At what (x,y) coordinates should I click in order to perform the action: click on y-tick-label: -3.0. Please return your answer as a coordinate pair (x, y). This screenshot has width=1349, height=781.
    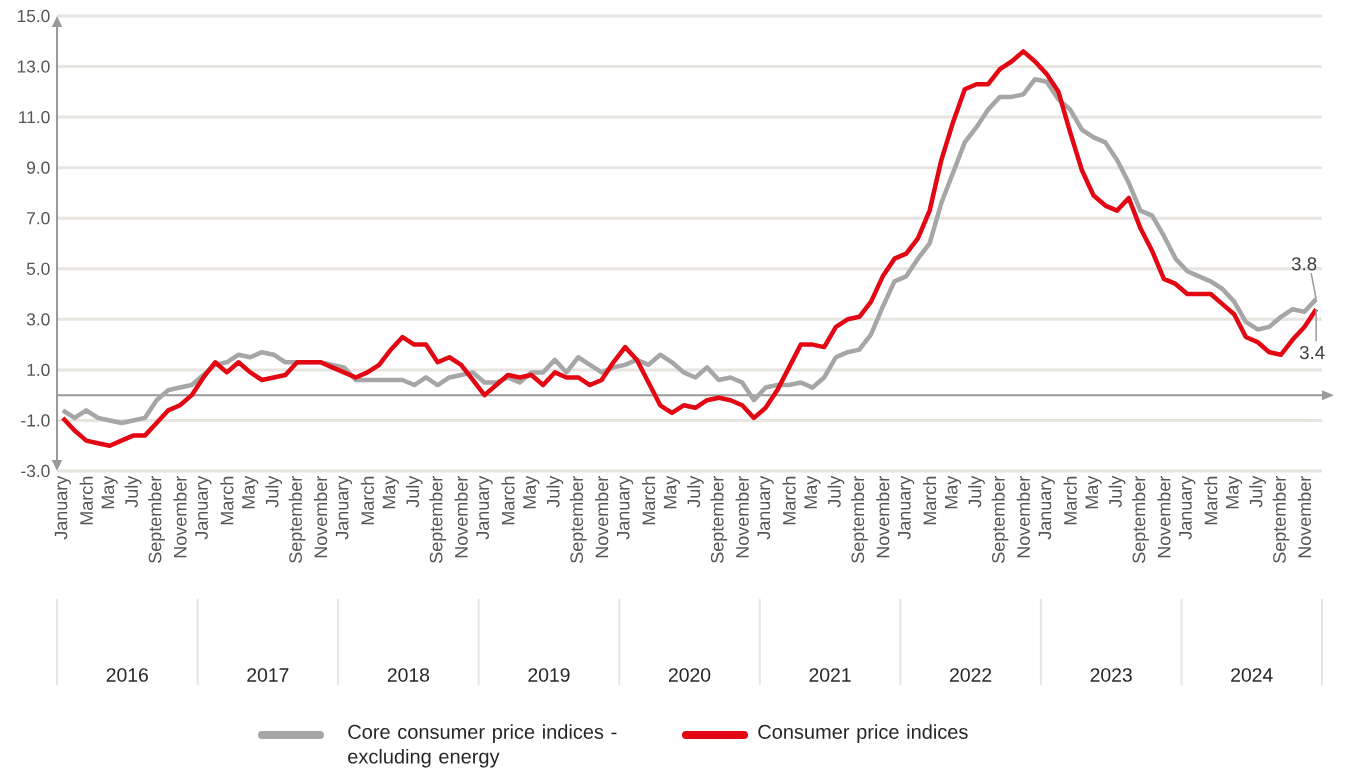
    Looking at the image, I should click on (35, 471).